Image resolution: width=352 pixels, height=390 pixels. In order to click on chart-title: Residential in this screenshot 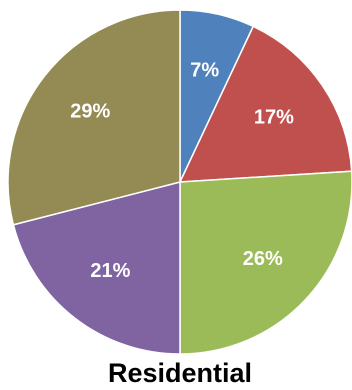, I will do `click(180, 373)`.